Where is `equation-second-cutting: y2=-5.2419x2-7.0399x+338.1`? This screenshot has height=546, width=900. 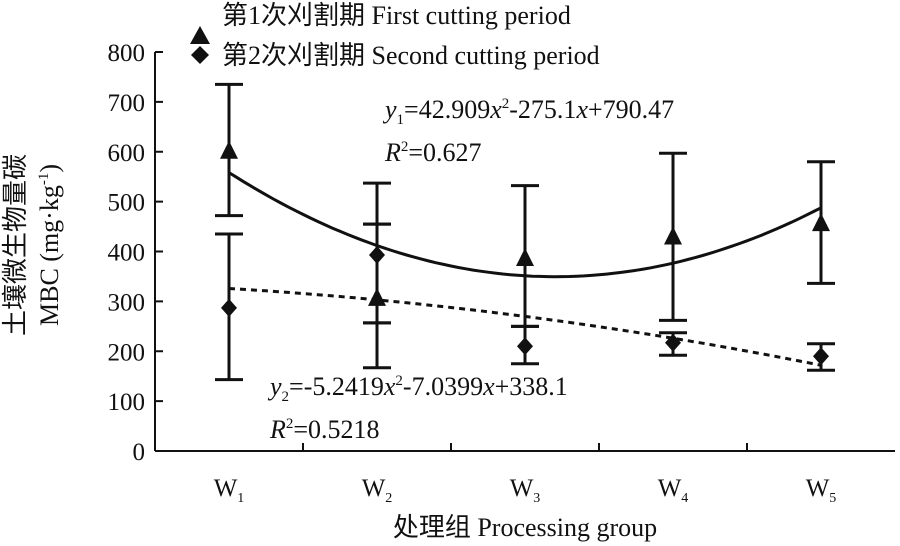 equation-second-cutting: y2=-5.2419x2-7.0399x+338.1 is located at coordinates (417, 388).